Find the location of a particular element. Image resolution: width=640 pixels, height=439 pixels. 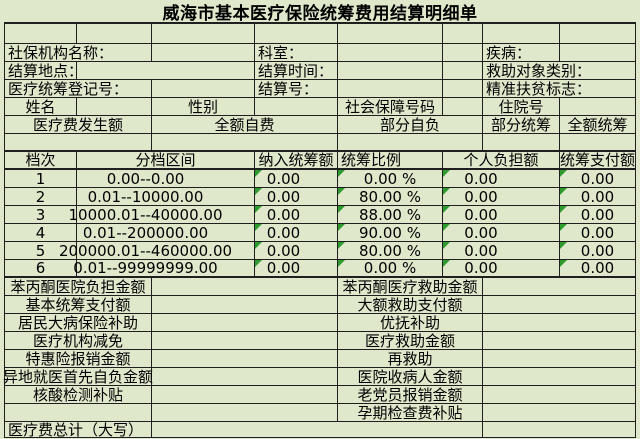

ratio-text: 80.00 % is located at coordinates (390, 196).